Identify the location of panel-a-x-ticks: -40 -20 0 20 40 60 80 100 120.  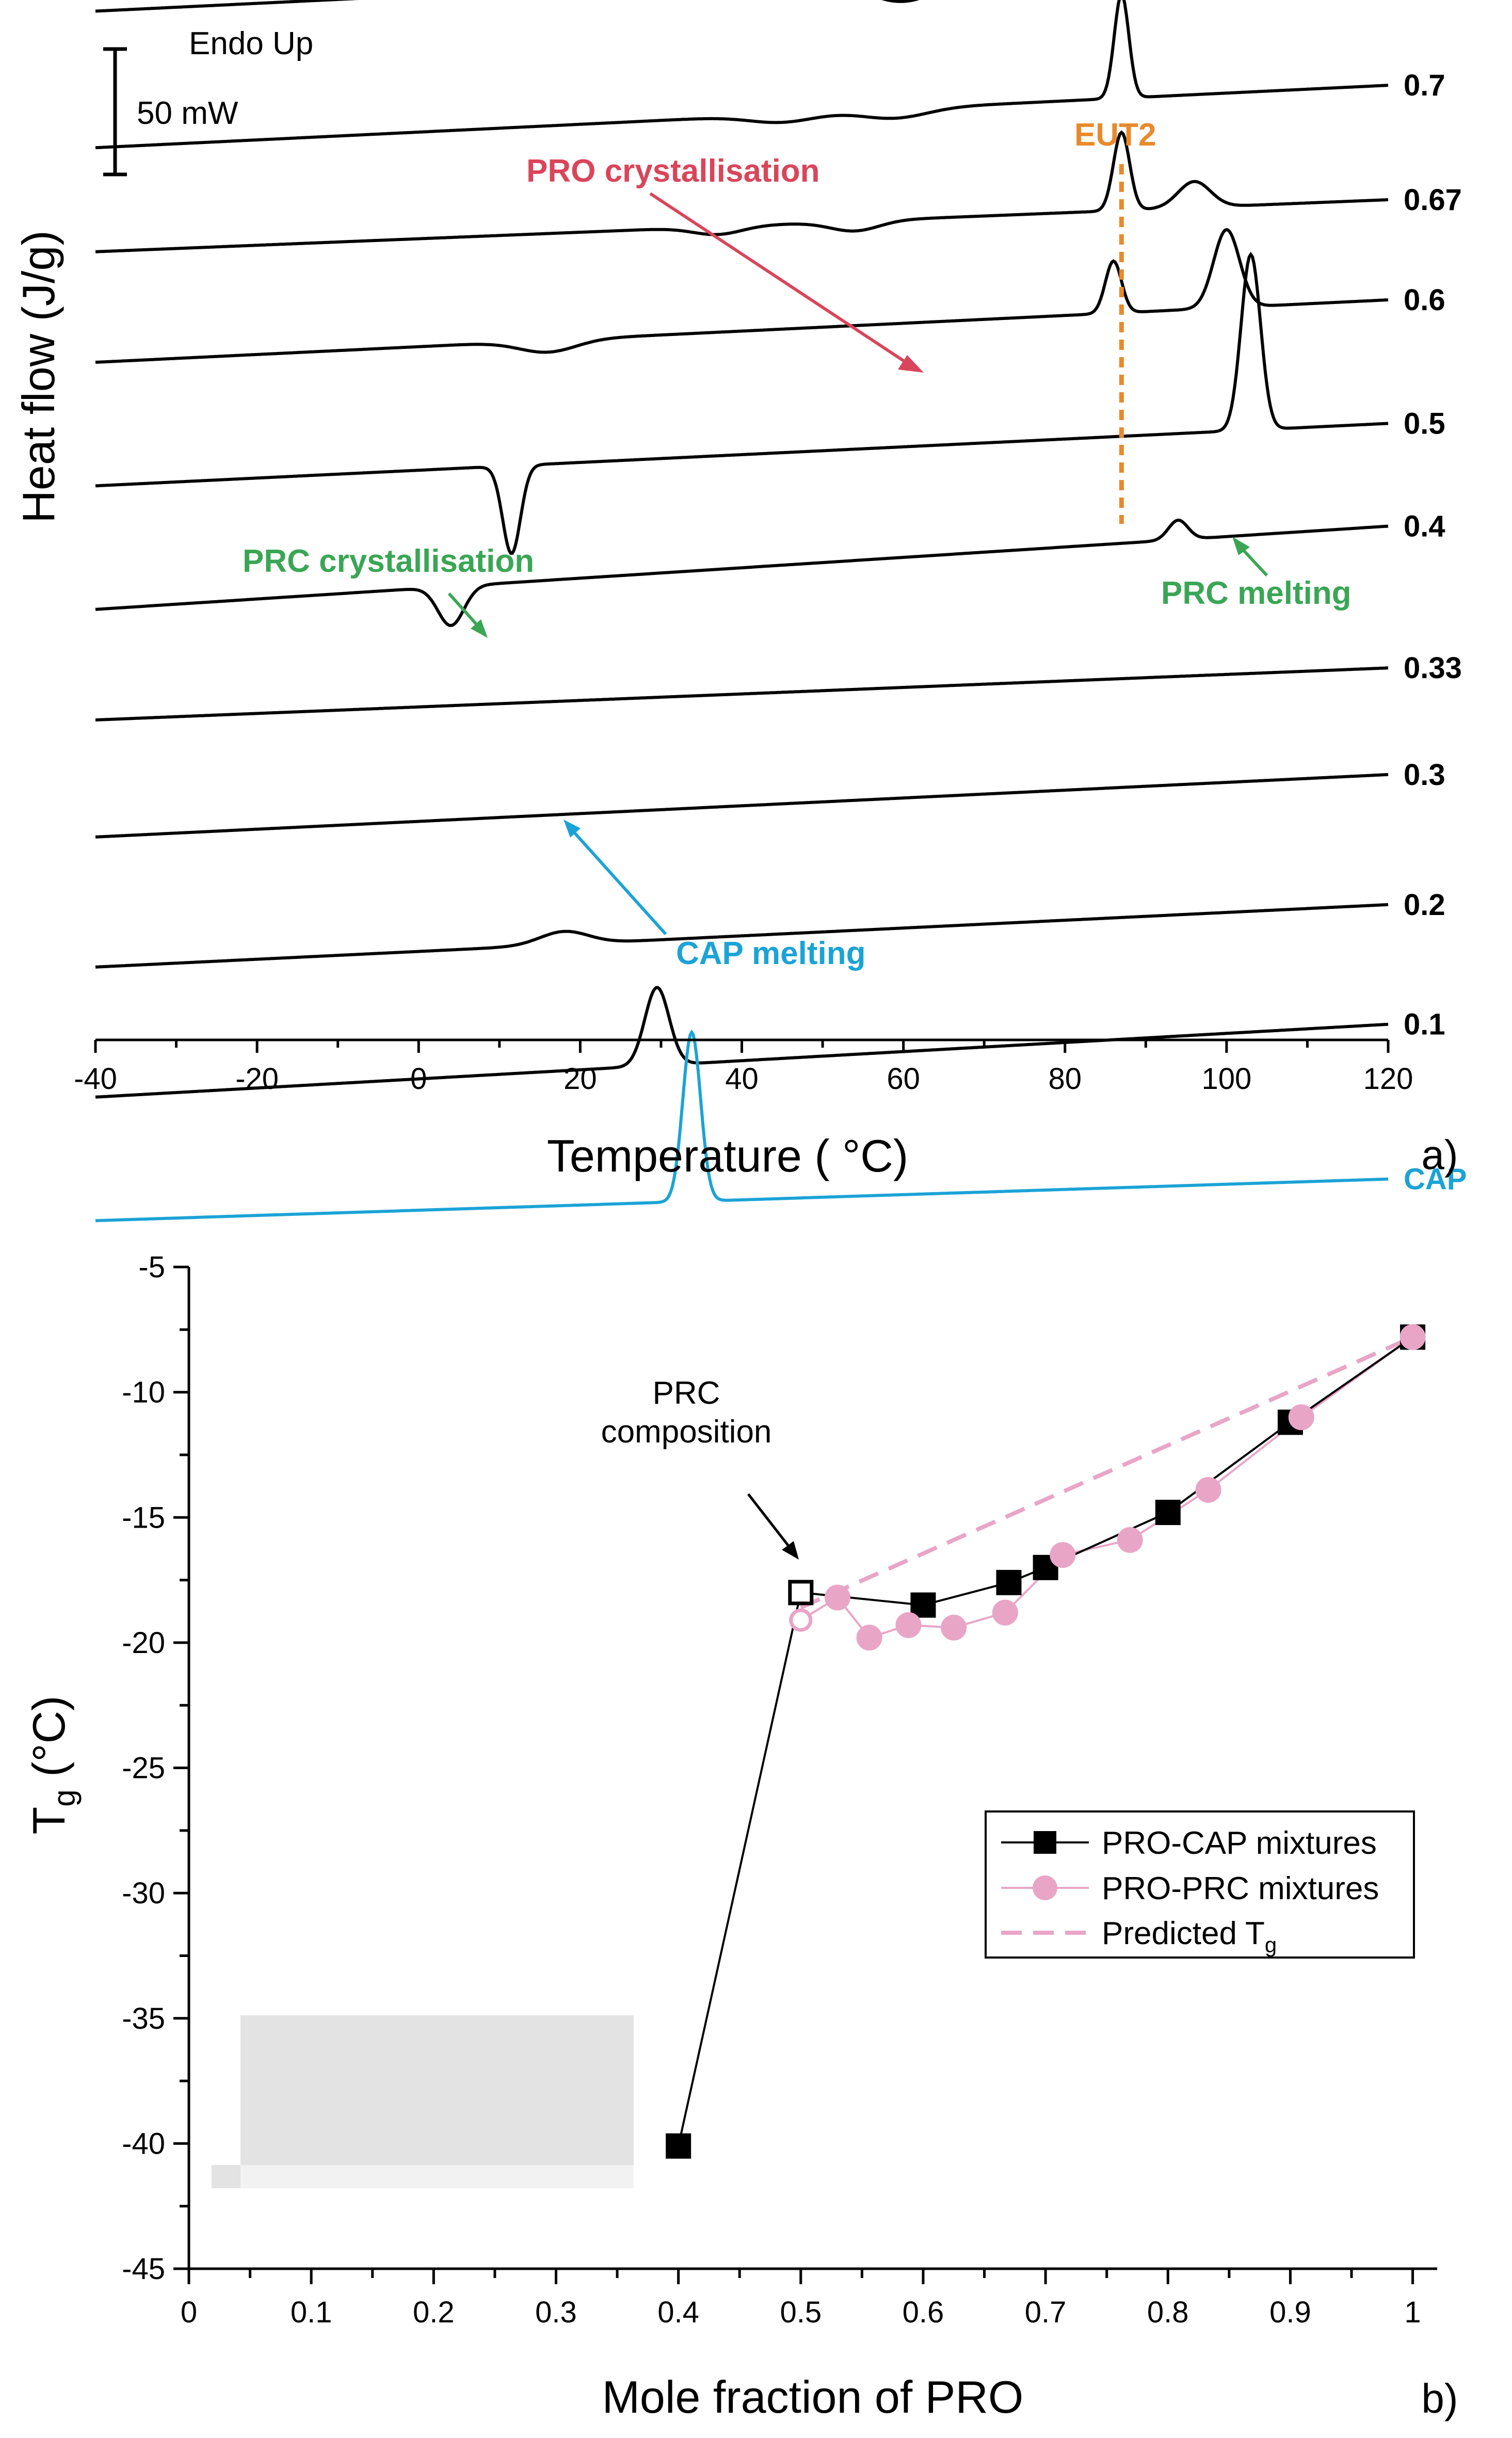
(743, 1068).